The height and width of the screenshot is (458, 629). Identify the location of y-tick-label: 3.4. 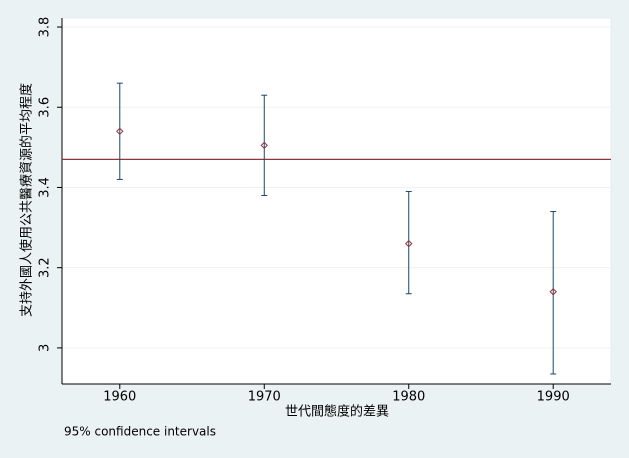
(45, 187).